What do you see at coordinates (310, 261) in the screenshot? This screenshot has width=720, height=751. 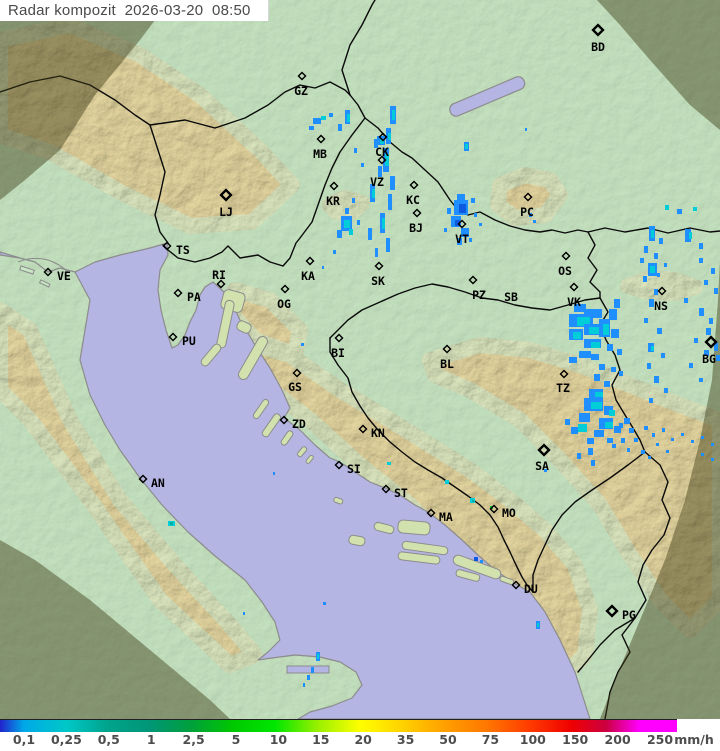 I see `city-marker-KA` at bounding box center [310, 261].